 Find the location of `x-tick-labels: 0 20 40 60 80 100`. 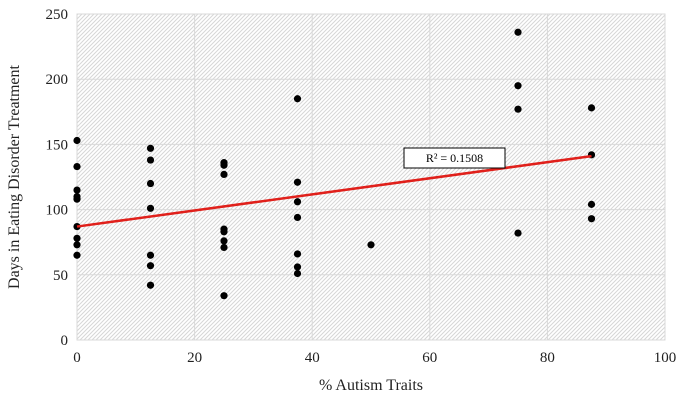

x-tick-labels: 0 20 40 60 80 100 is located at coordinates (374, 358).